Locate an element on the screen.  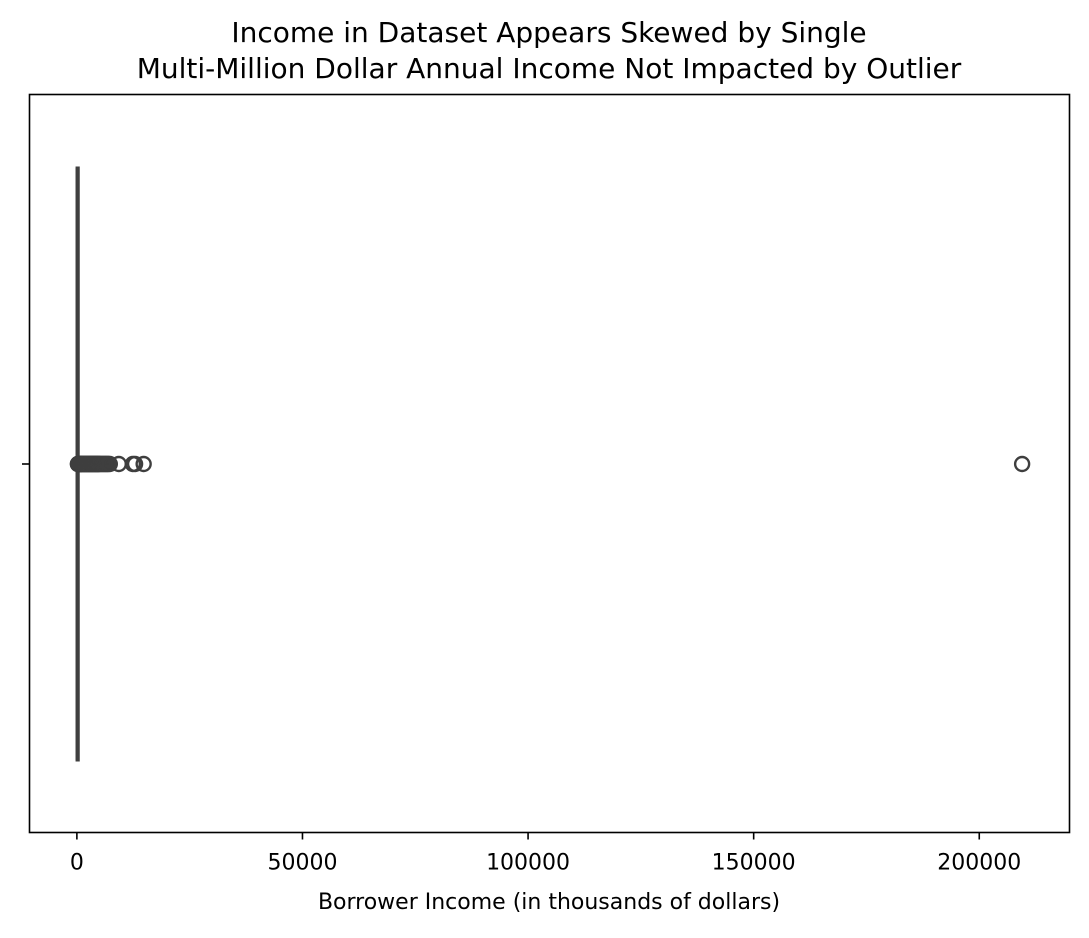
outlier-group is located at coordinates (550, 464).